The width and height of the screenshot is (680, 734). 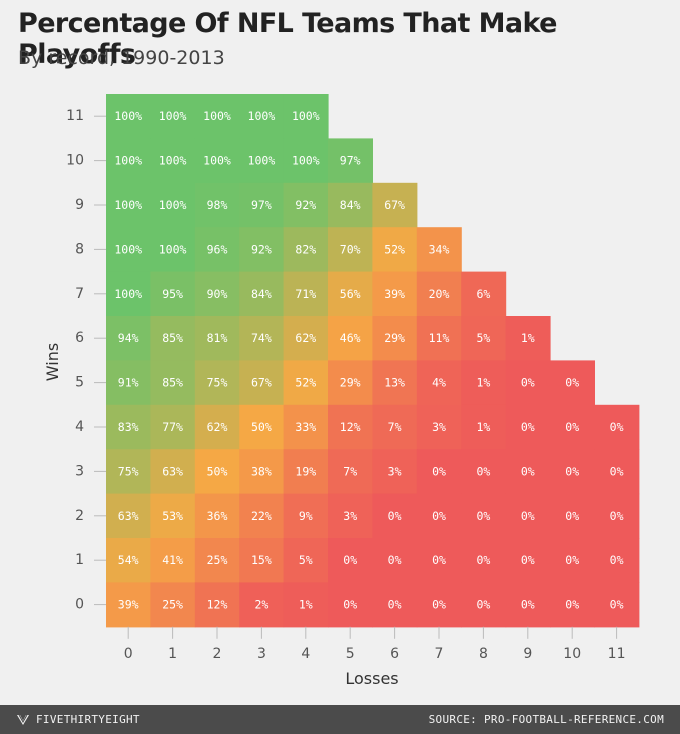 I want to click on cell-value-label: 84%, so click(x=261, y=294).